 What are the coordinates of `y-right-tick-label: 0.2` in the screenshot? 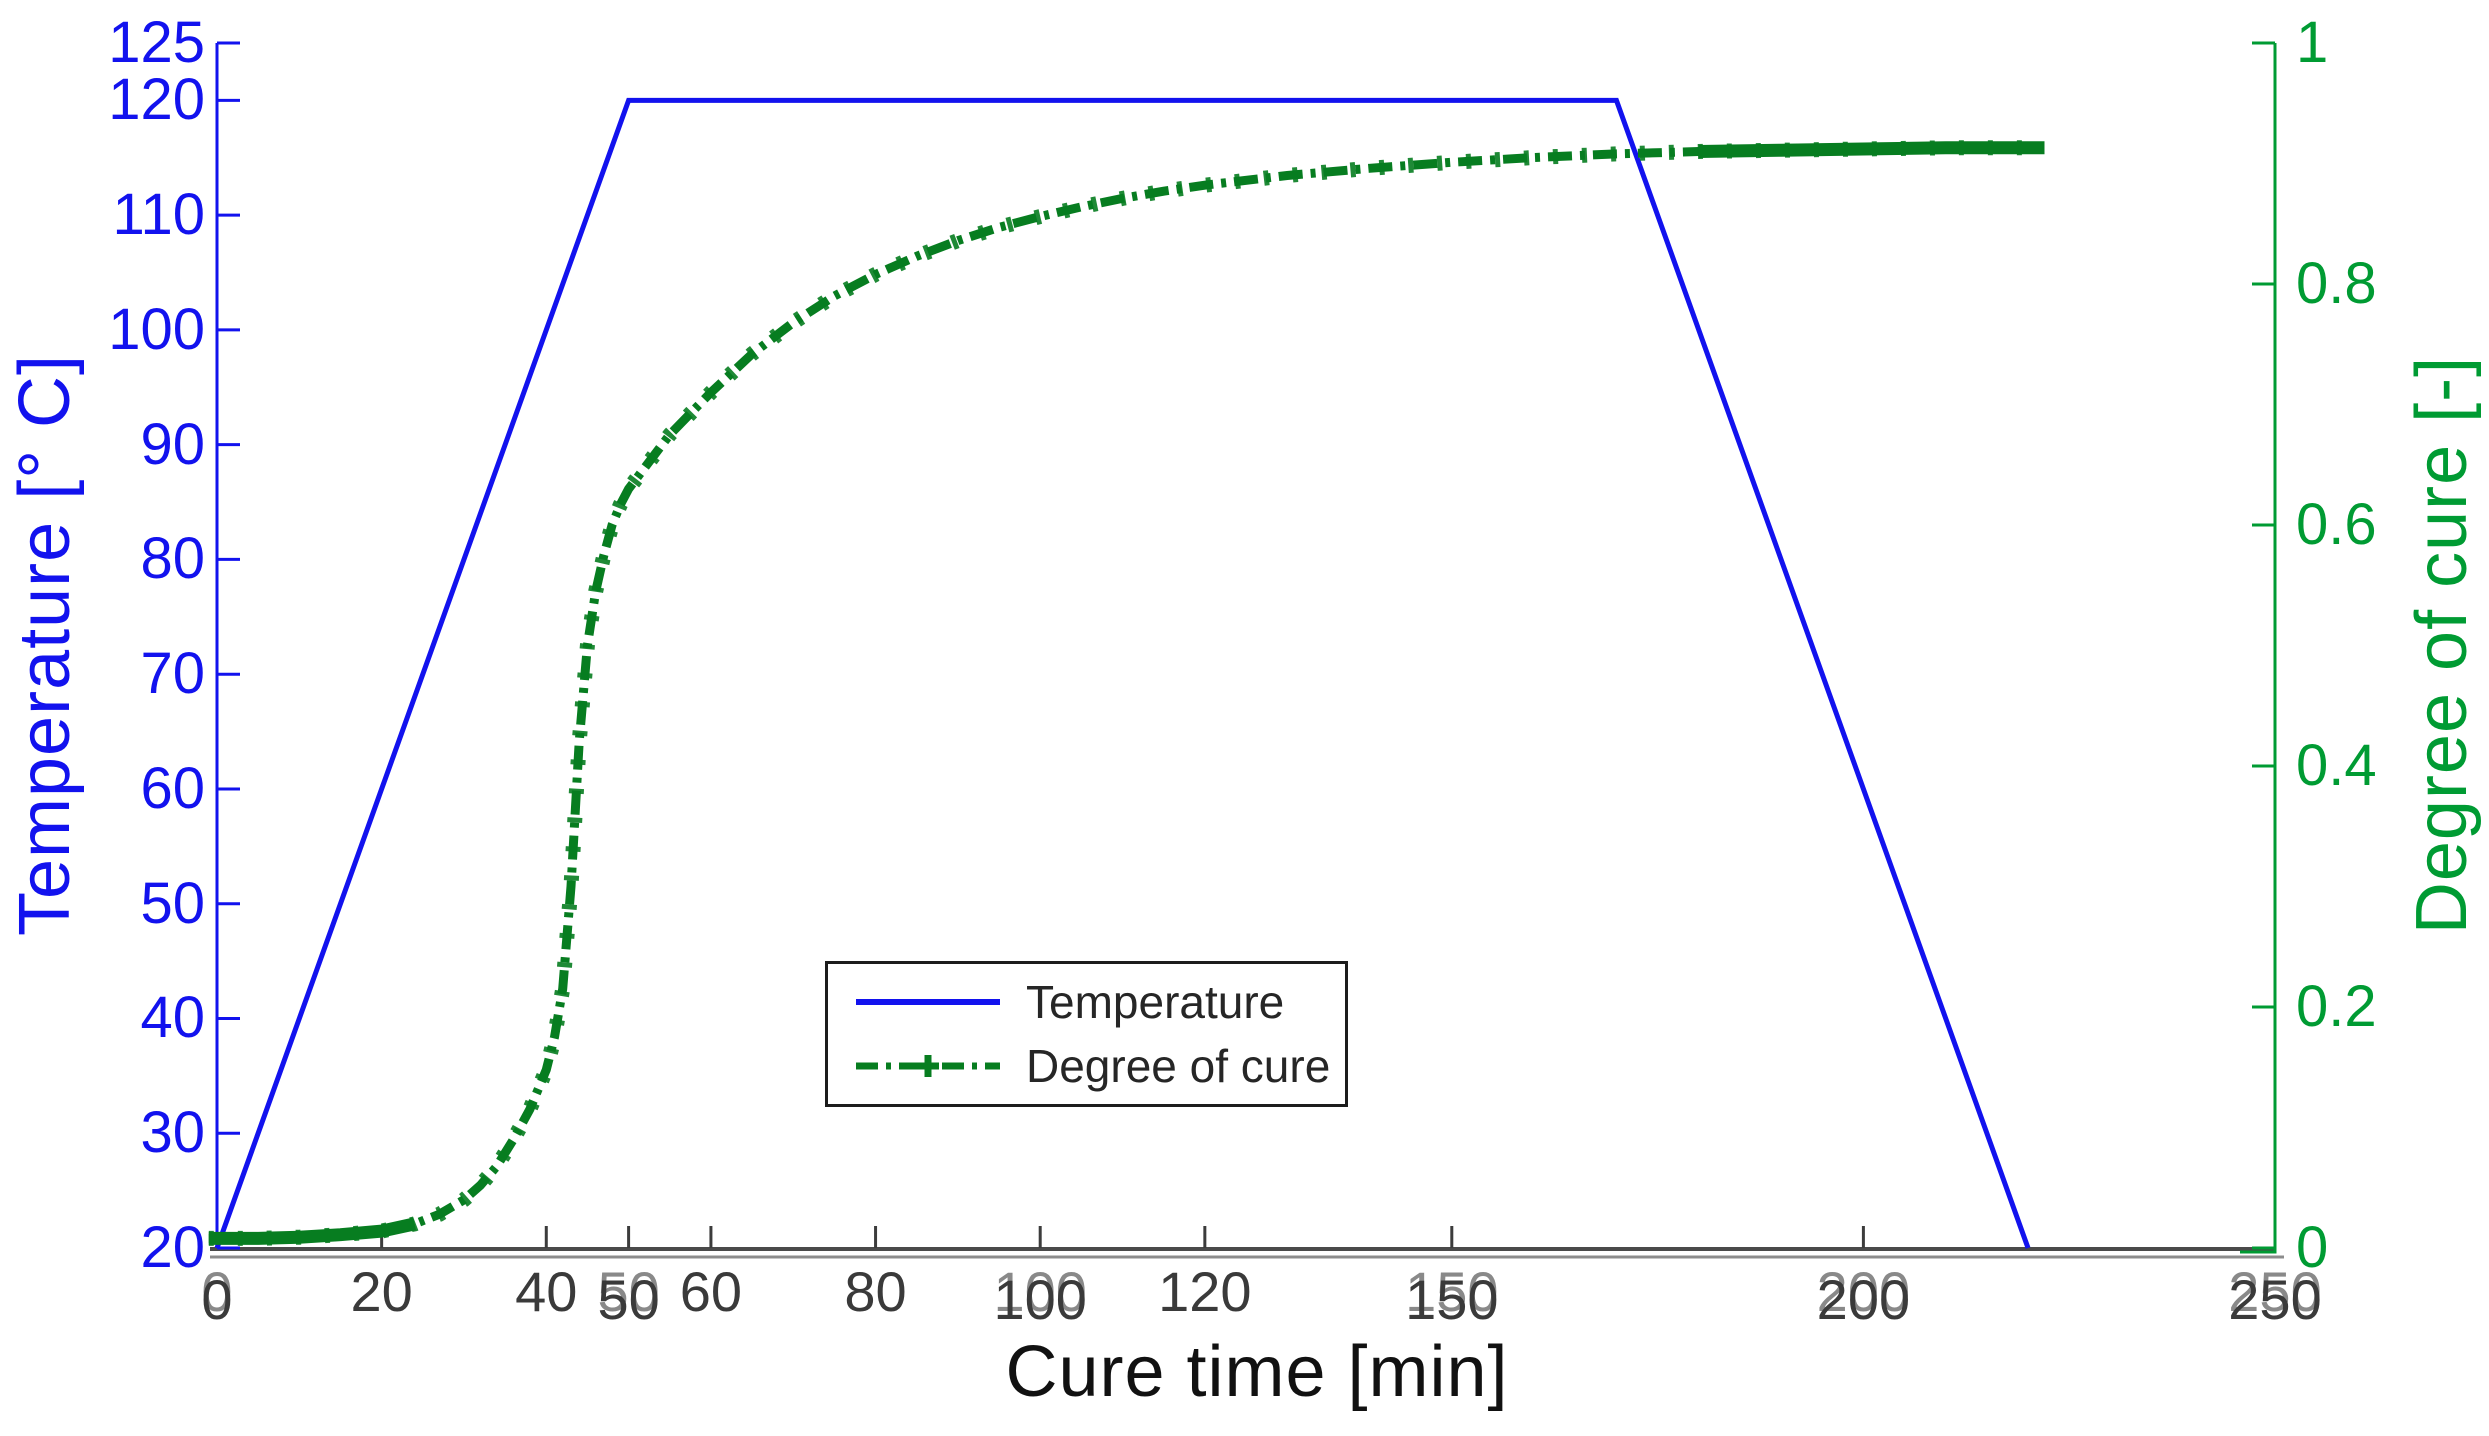 It's located at (2336, 1006).